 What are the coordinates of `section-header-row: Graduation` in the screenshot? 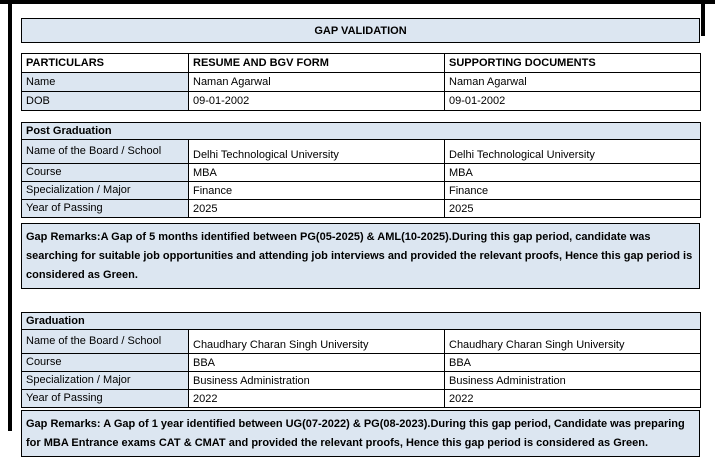 It's located at (361, 321).